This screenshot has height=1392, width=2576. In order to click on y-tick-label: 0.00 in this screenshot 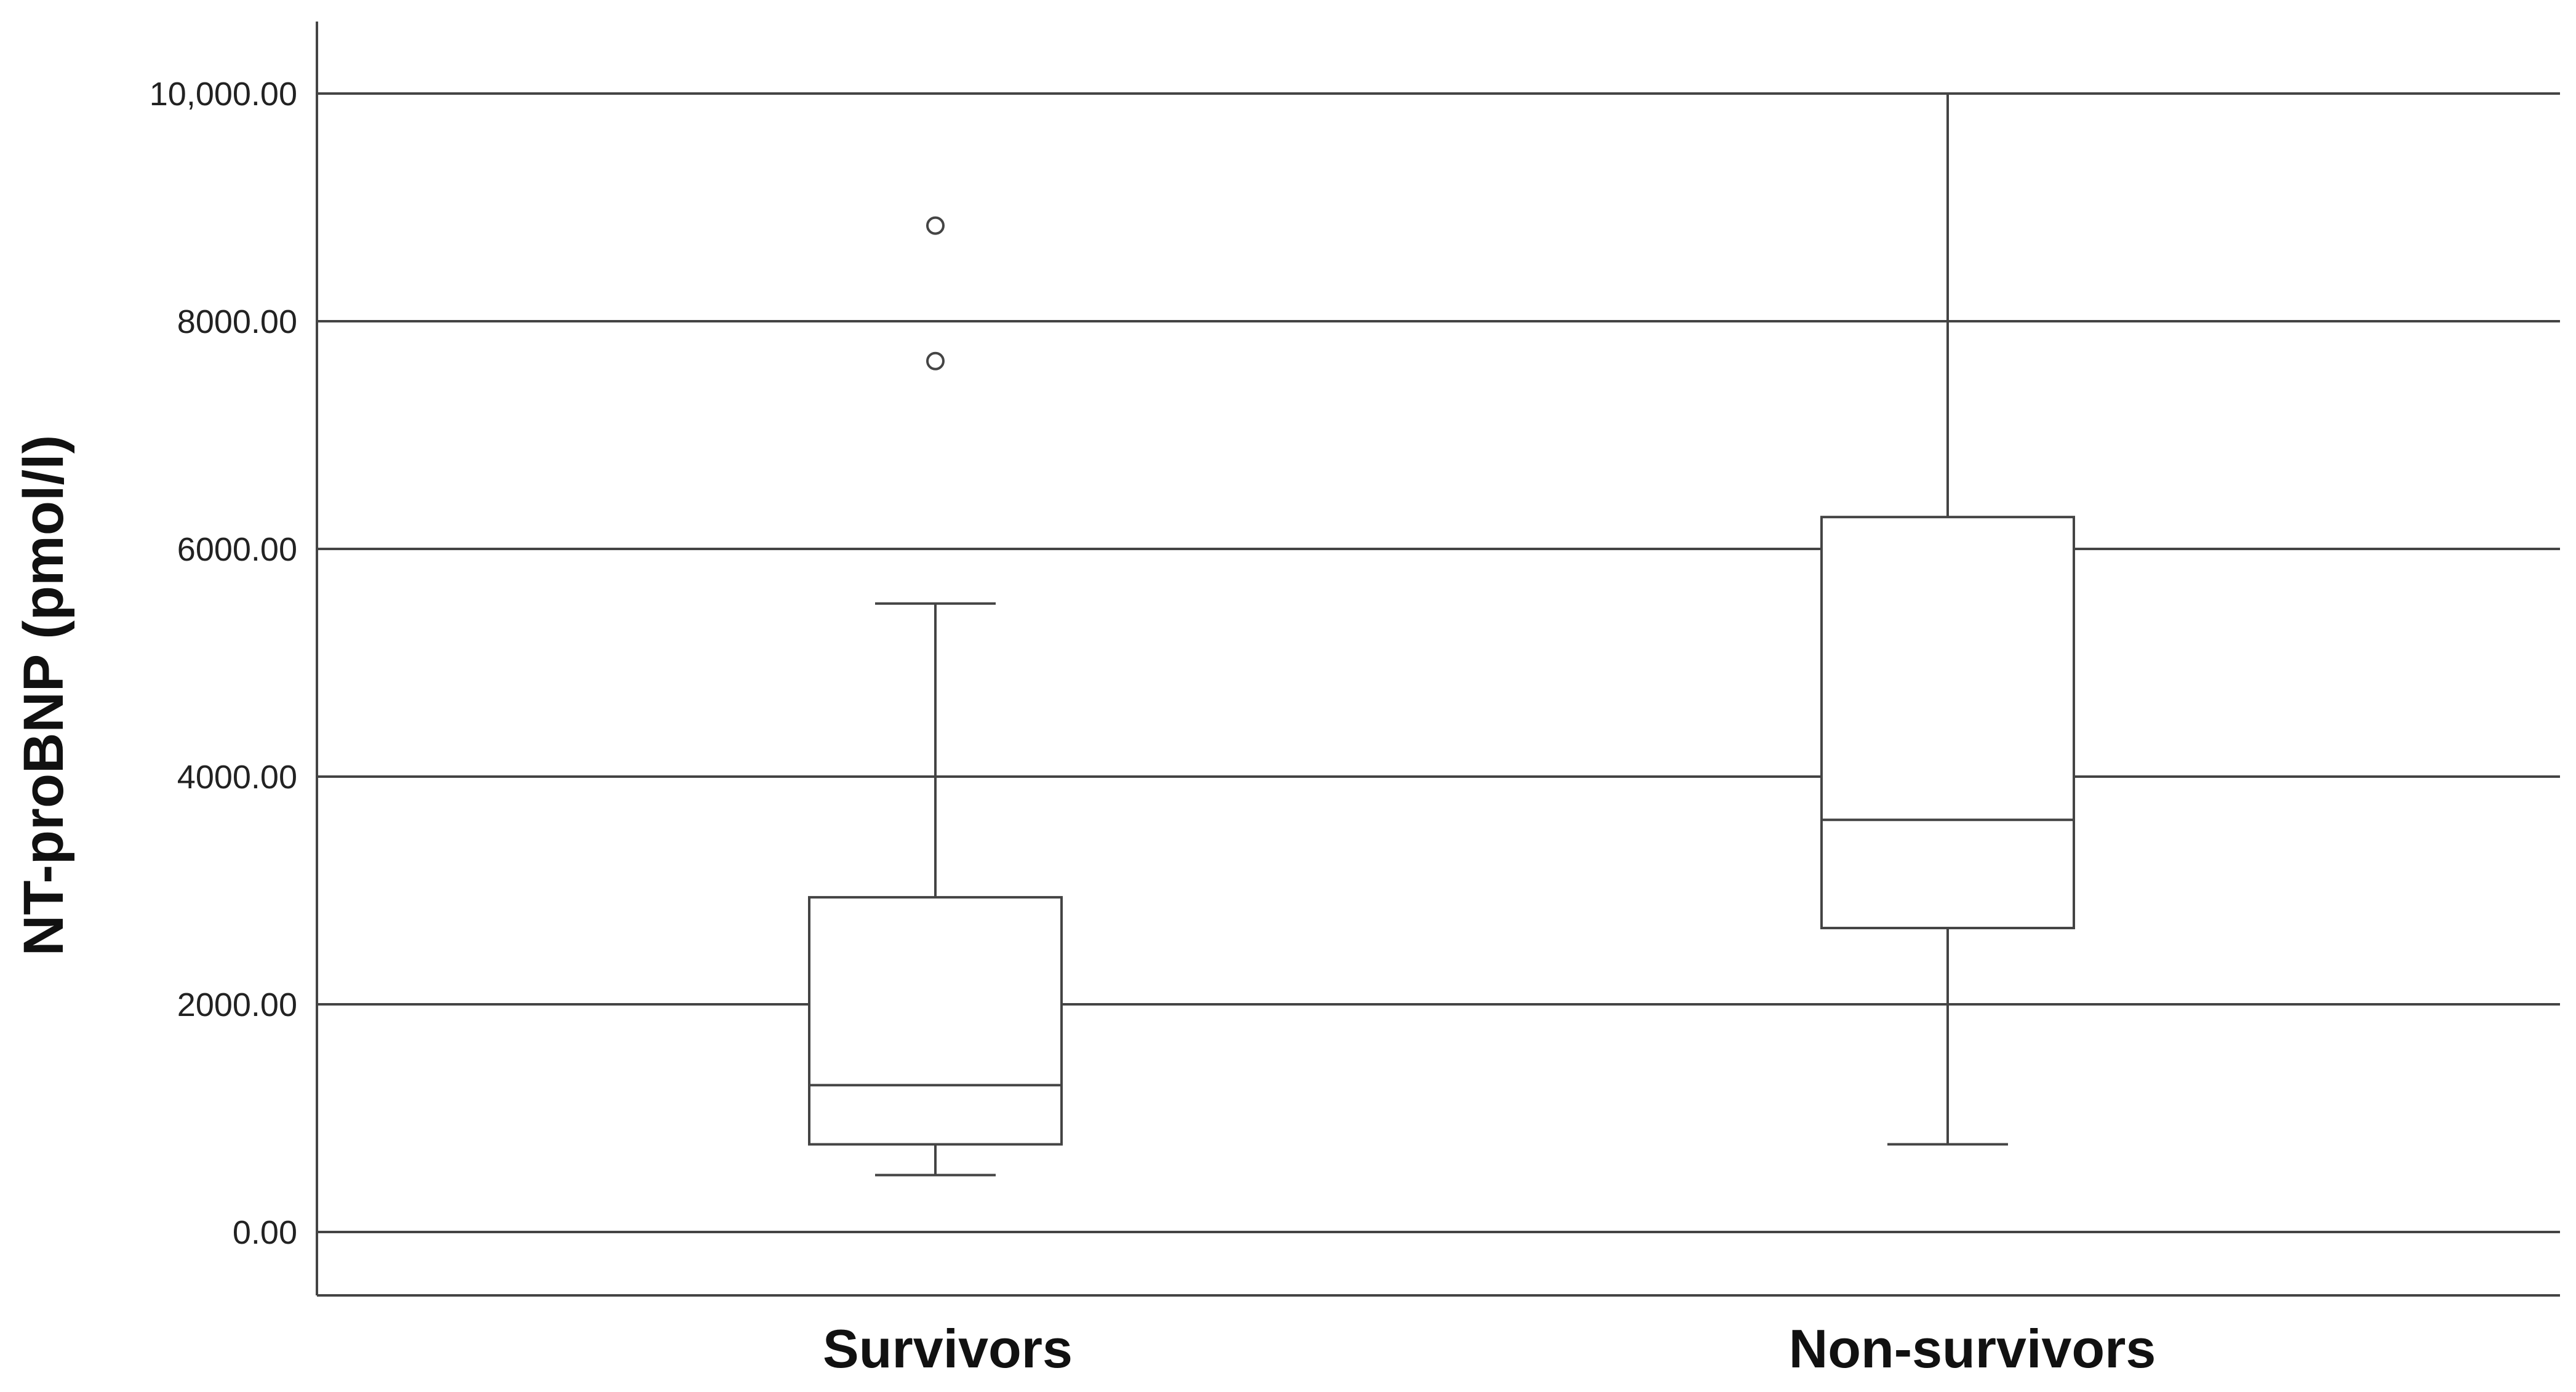, I will do `click(265, 1232)`.